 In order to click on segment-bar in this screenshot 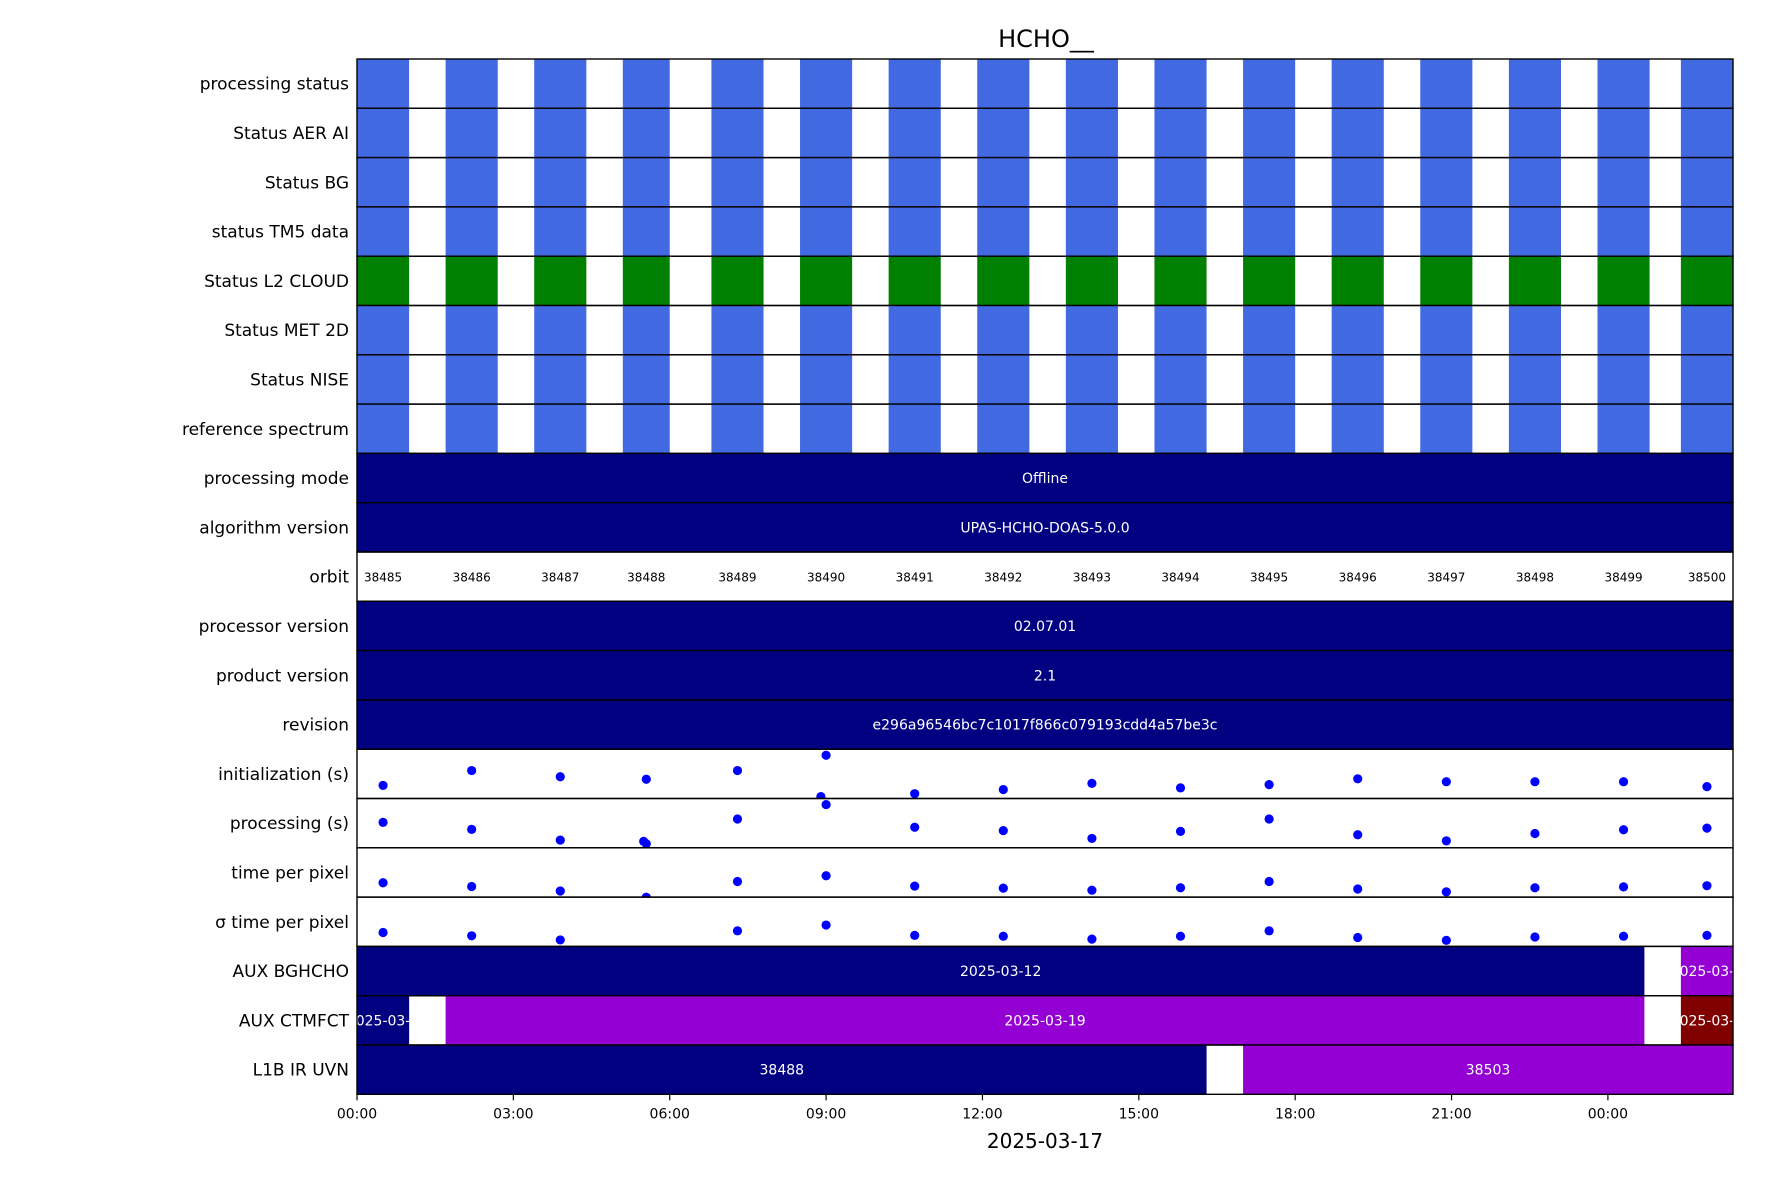, I will do `click(1045, 527)`.